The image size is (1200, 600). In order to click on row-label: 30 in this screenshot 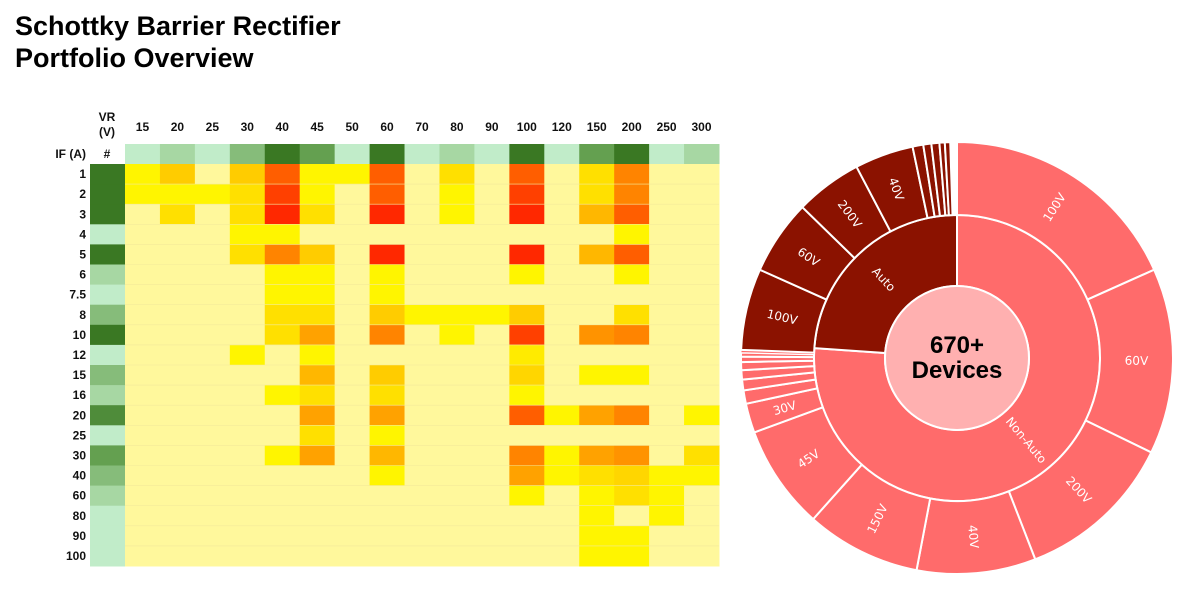, I will do `click(80, 455)`.